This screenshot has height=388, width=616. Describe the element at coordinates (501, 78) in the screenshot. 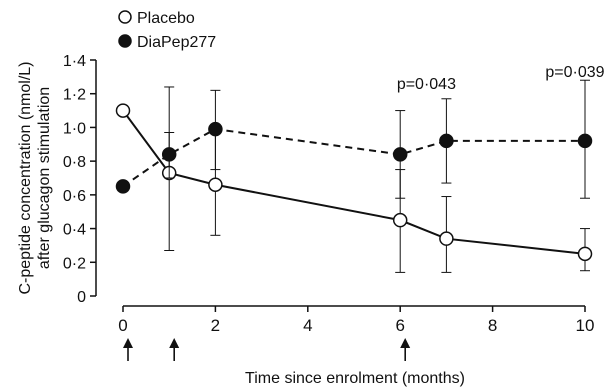

I see `annotations: p=0·043 p=0·039` at that location.